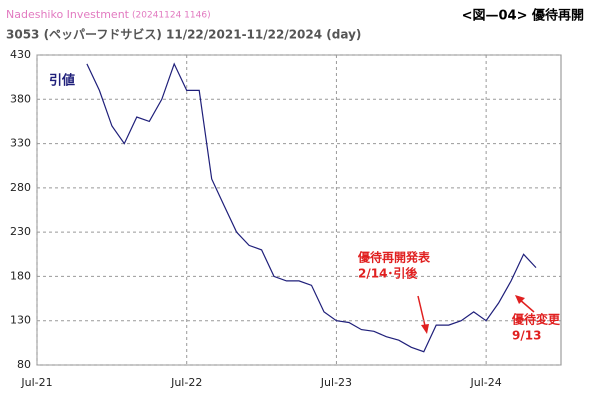 The width and height of the screenshot is (590, 406). What do you see at coordinates (62, 81) in the screenshot?
I see `legend-label: 引値` at bounding box center [62, 81].